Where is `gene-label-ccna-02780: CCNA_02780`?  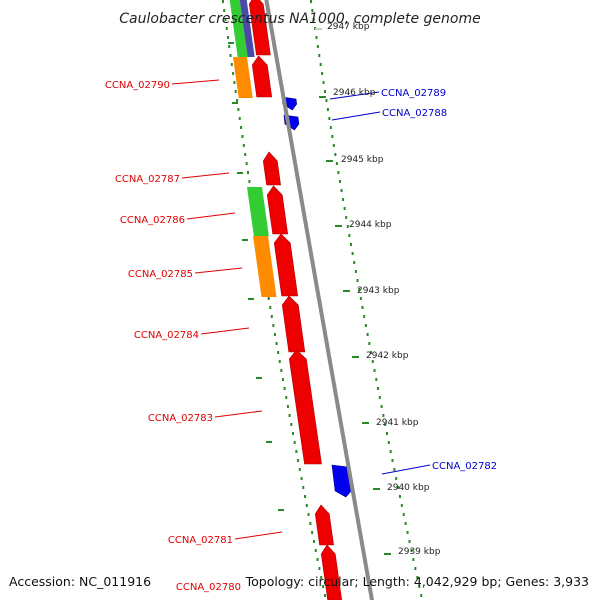
gene-label-ccna-02780: CCNA_02780 is located at coordinates (208, 587).